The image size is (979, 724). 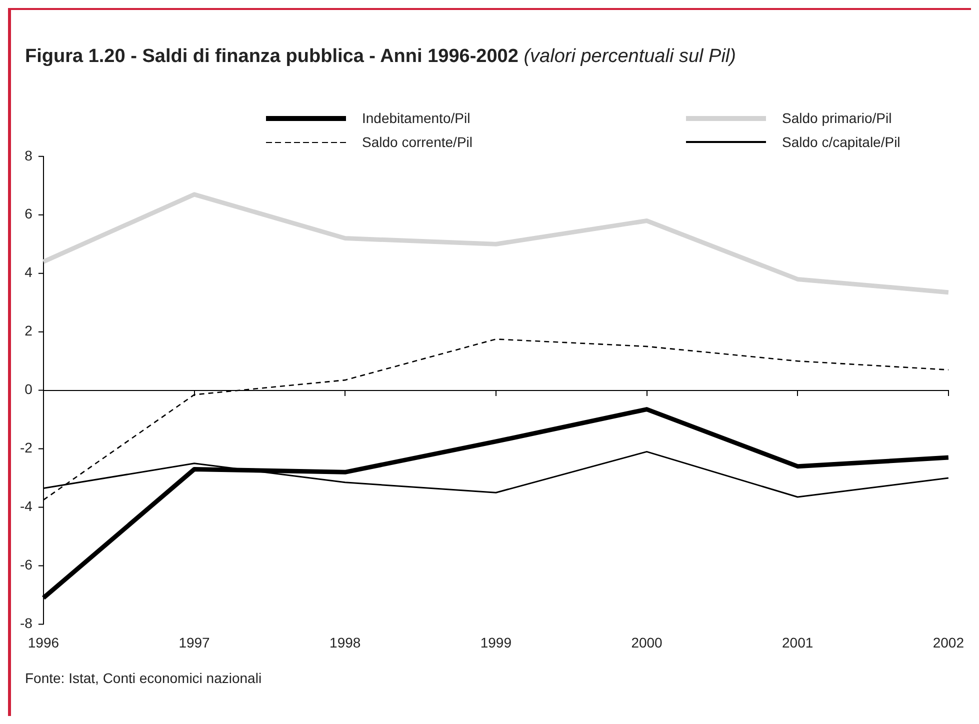 What do you see at coordinates (143, 678) in the screenshot?
I see `source-note: Fonte: Istat, Conti economici nazionali` at bounding box center [143, 678].